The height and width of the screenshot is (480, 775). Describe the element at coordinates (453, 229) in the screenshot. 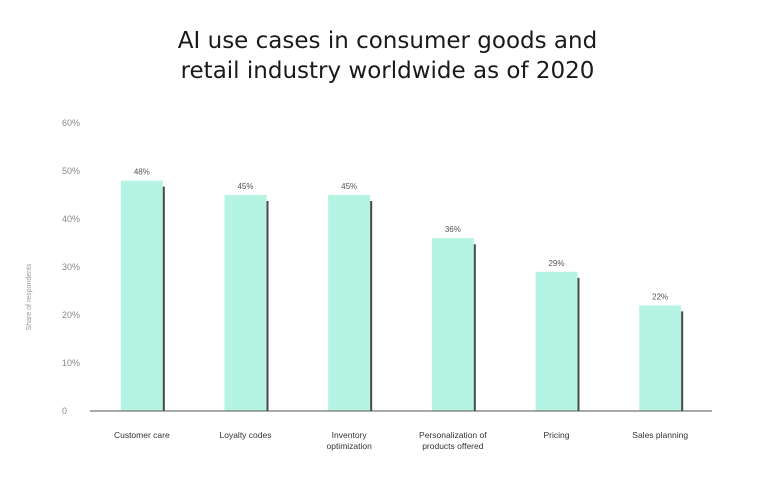

I see `data-label: 36%` at that location.